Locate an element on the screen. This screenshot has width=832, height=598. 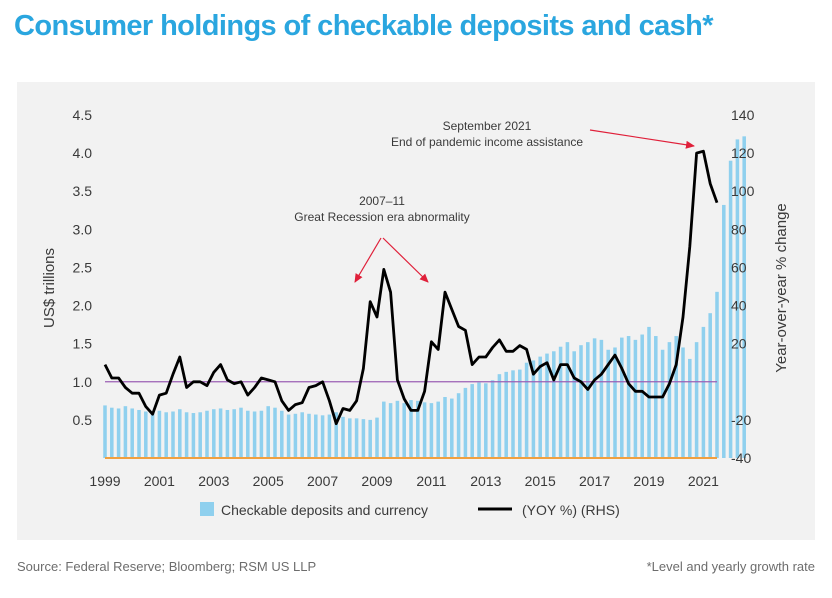
y2-tick-7: 120 is located at coordinates (743, 153).